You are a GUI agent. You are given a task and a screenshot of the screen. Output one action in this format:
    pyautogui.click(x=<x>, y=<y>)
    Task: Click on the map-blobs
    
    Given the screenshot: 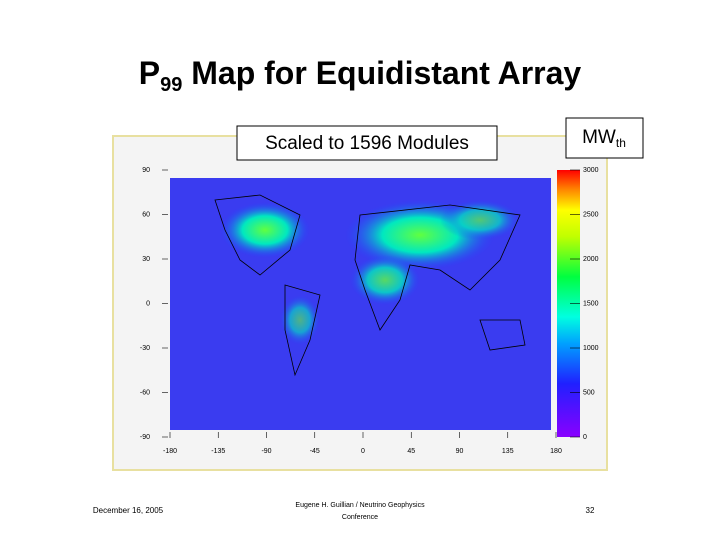 What is the action you would take?
    pyautogui.click(x=370, y=285)
    